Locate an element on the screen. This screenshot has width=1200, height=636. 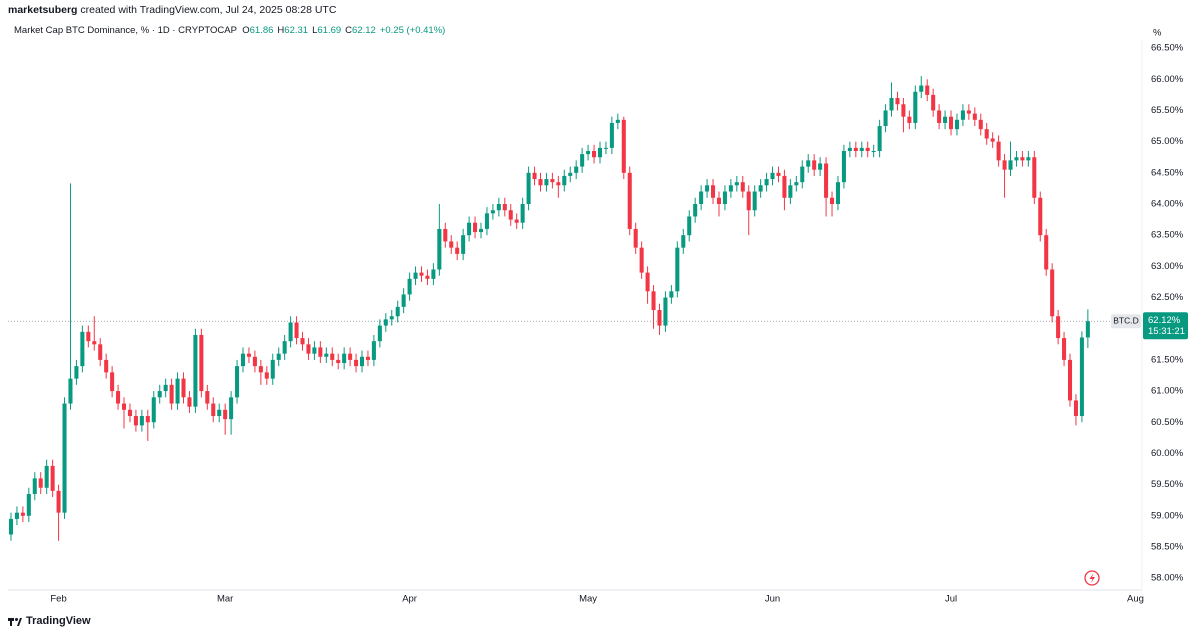
y-tick-label: 60.00% is located at coordinates (1167, 453).